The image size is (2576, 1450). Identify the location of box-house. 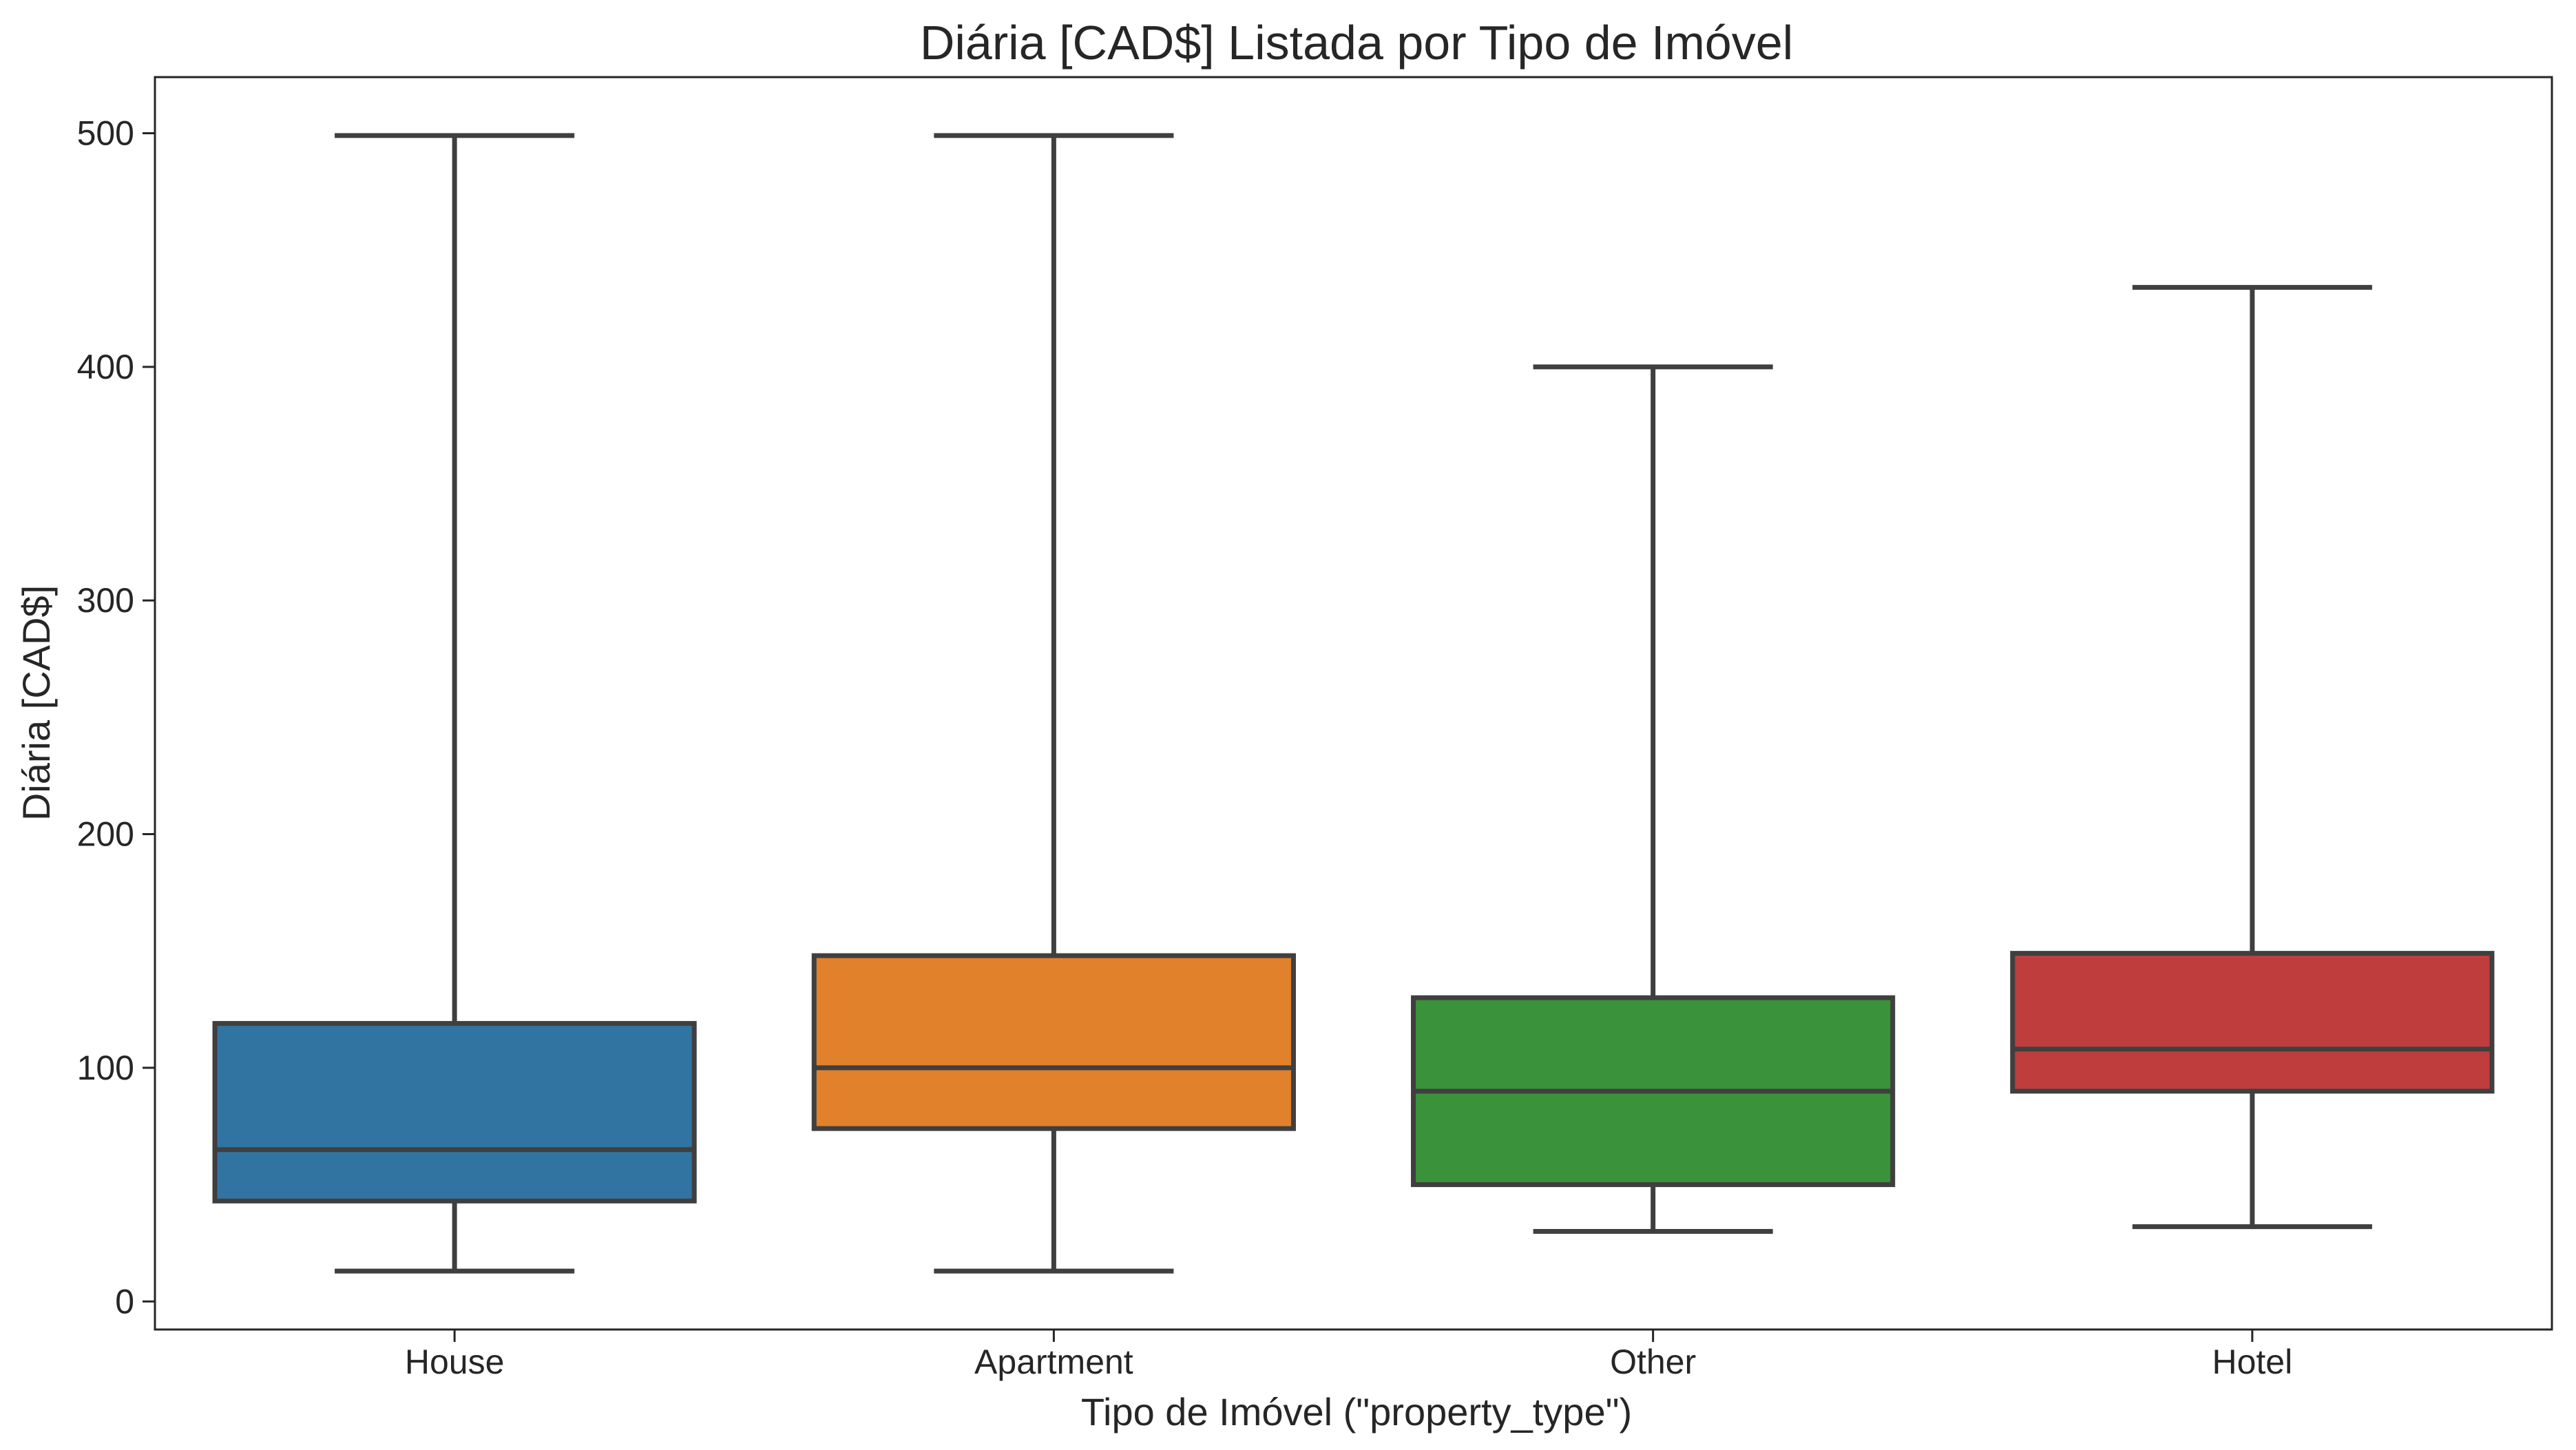
(454, 703).